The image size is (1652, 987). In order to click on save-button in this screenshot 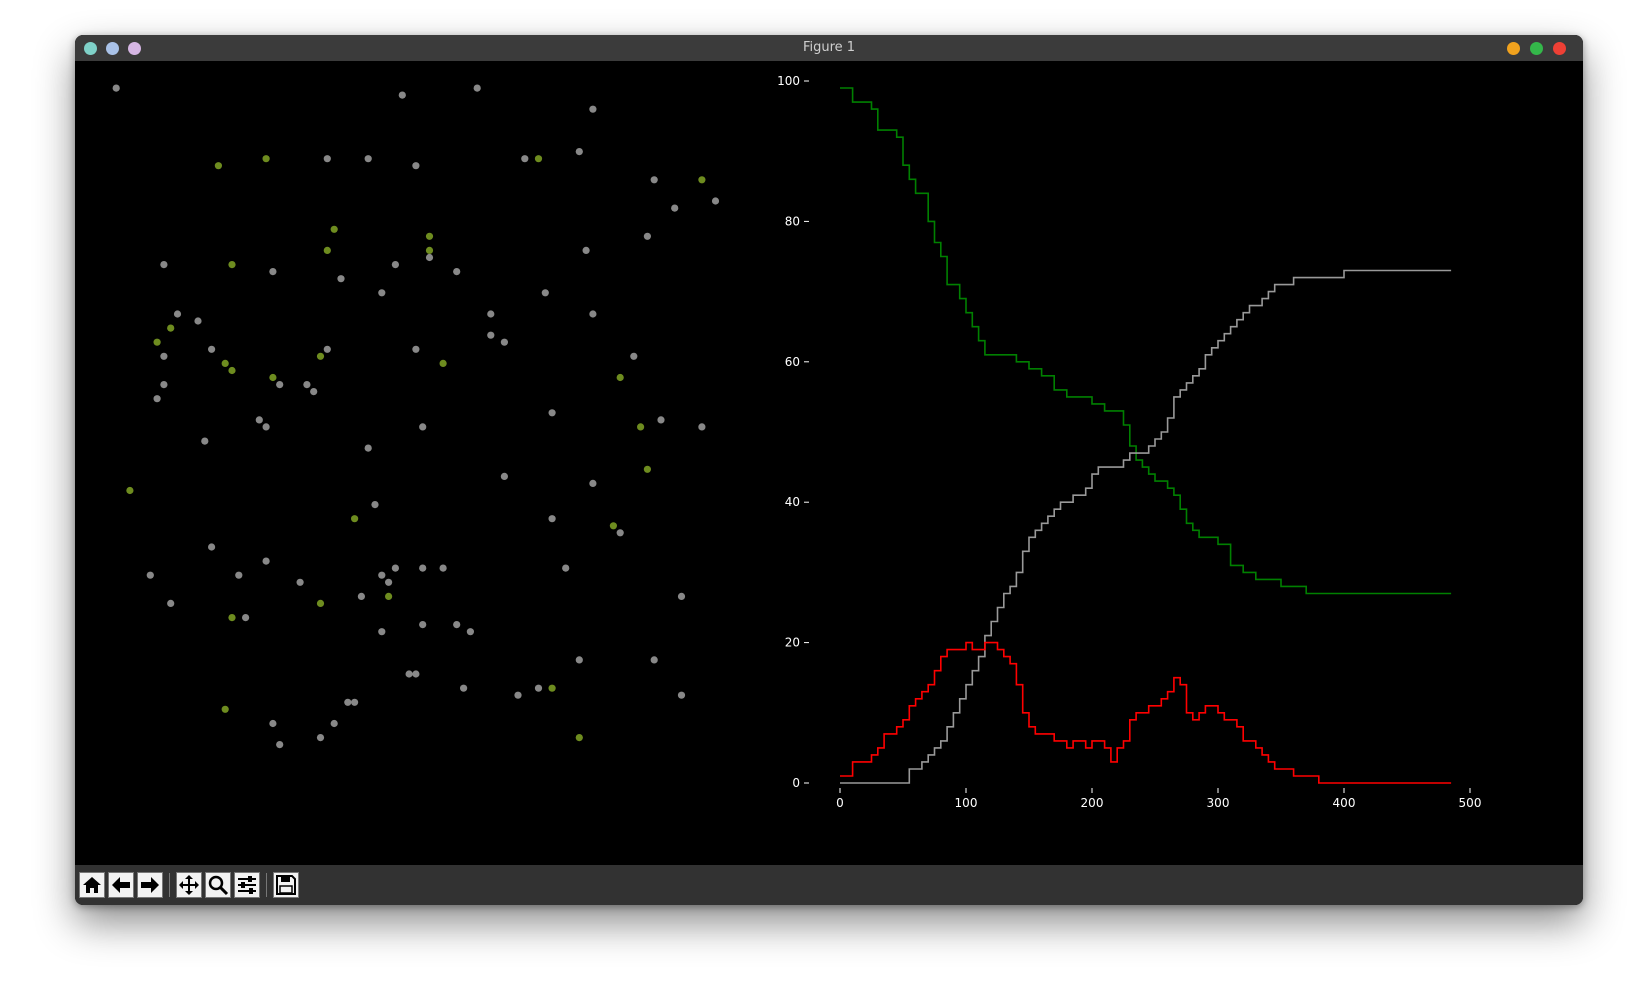, I will do `click(286, 885)`.